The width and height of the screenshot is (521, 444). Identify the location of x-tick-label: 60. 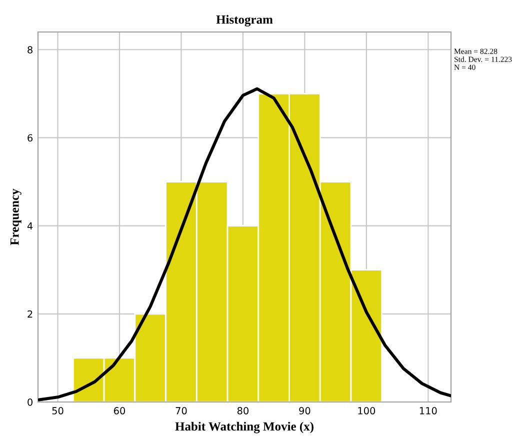
(120, 410).